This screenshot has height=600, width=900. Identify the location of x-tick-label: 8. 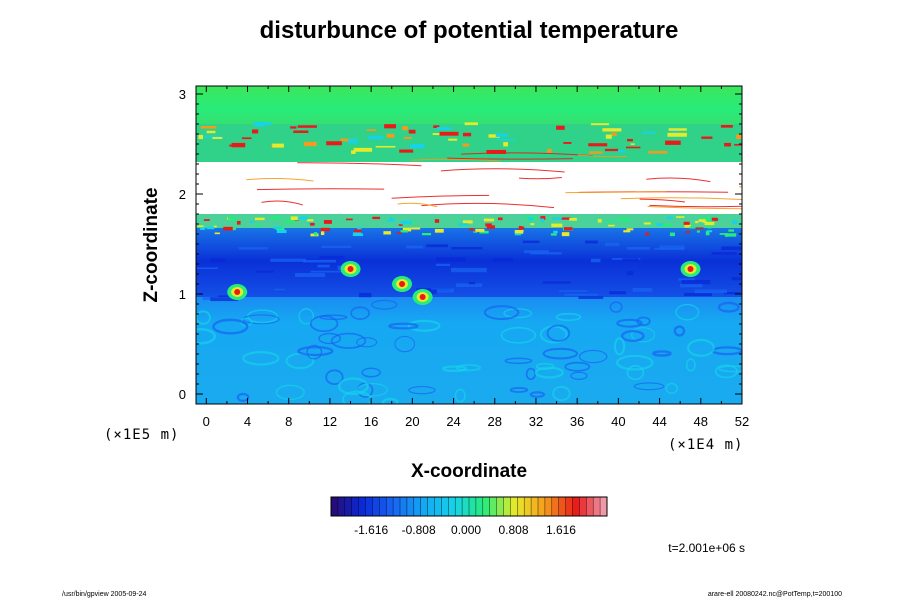
(288, 421).